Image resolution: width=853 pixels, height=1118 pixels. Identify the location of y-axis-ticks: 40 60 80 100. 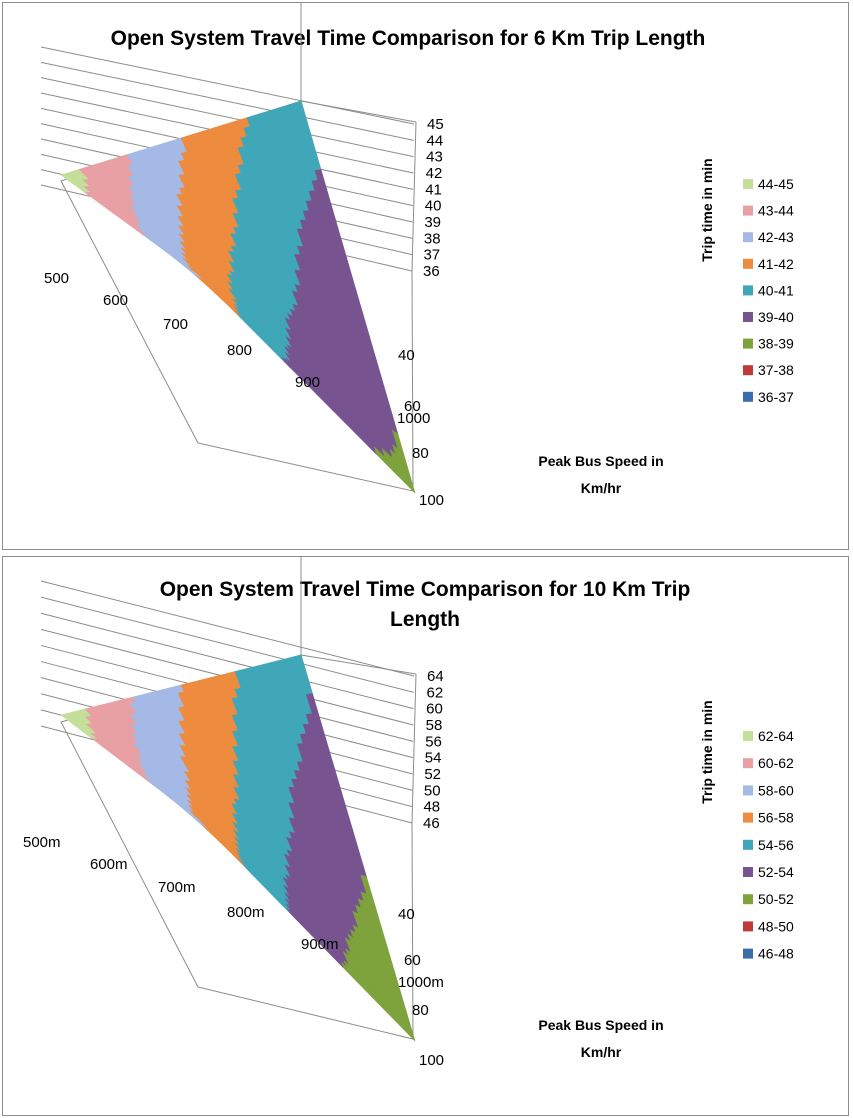
(421, 987).